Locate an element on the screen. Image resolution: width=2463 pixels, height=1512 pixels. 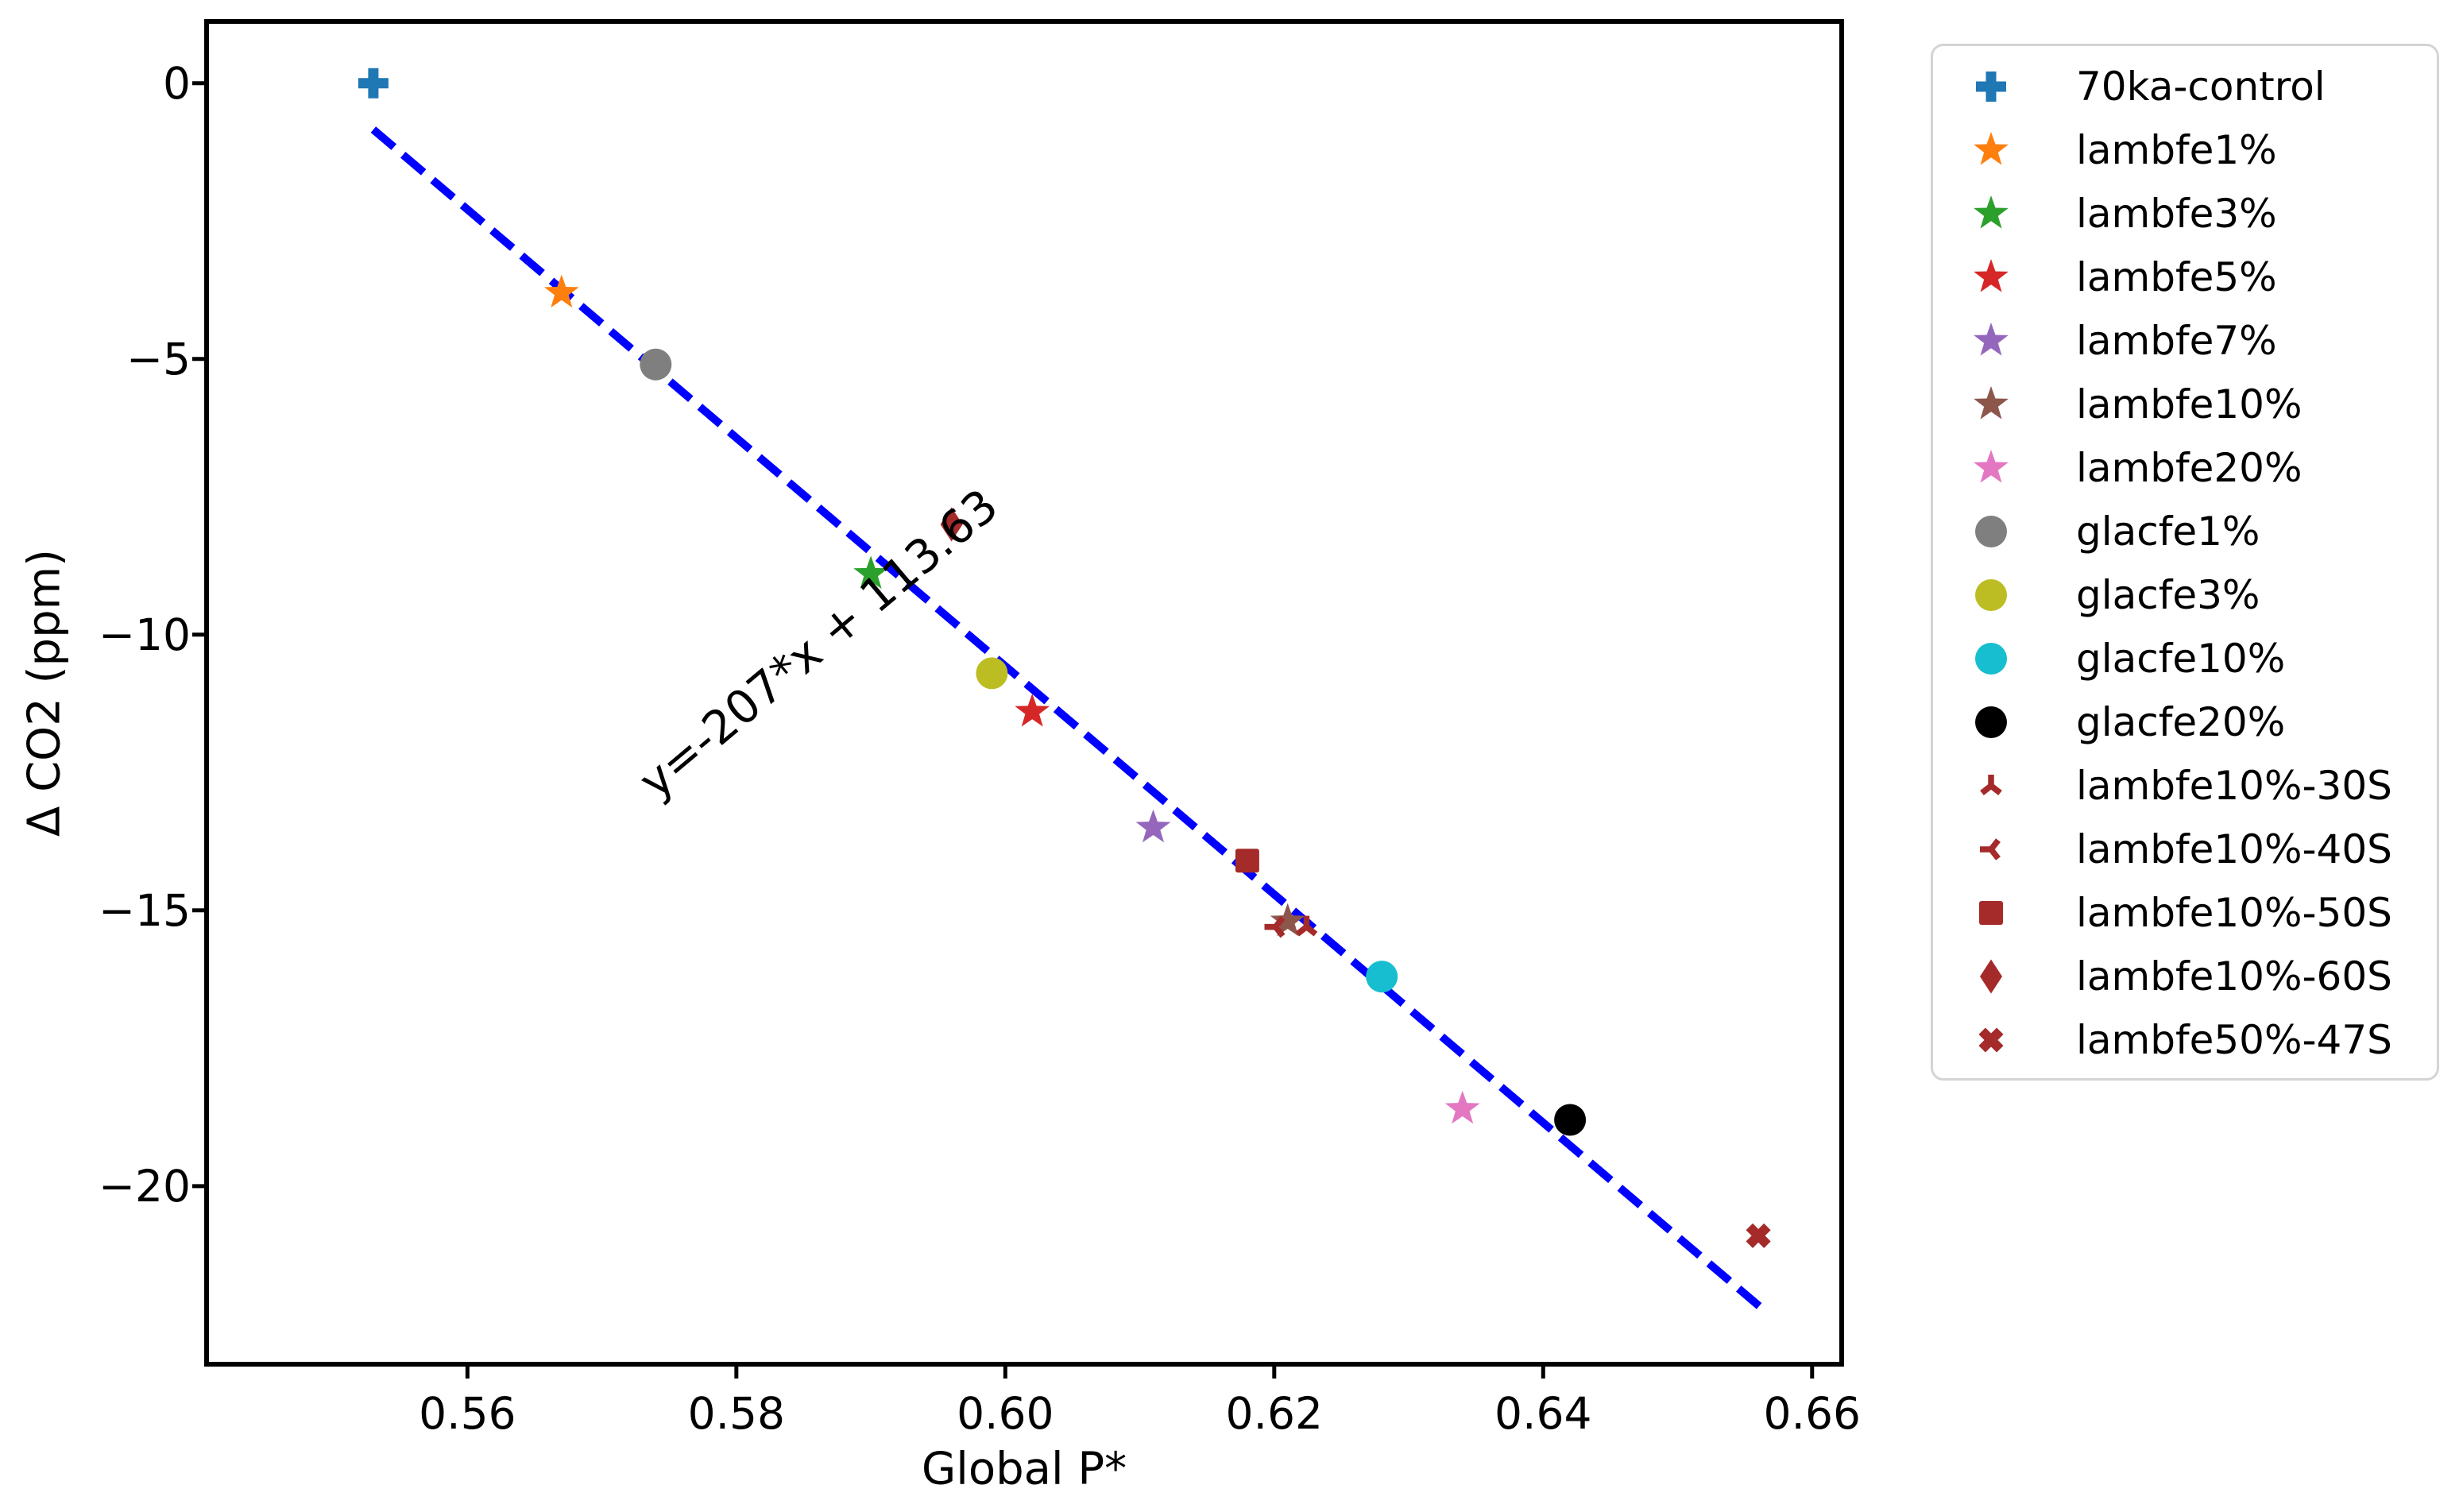
data-point-lambfe50%-47S is located at coordinates (1758, 1235).